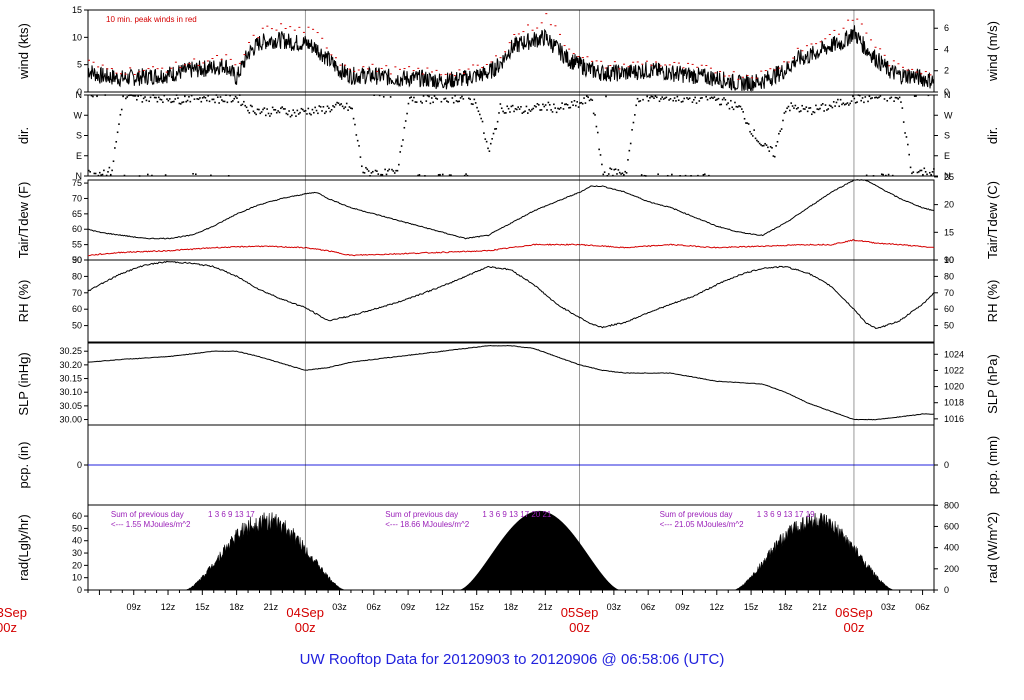 The width and height of the screenshot is (1024, 700). What do you see at coordinates (717, 607) in the screenshot?
I see `x-tick-label: 12z` at bounding box center [717, 607].